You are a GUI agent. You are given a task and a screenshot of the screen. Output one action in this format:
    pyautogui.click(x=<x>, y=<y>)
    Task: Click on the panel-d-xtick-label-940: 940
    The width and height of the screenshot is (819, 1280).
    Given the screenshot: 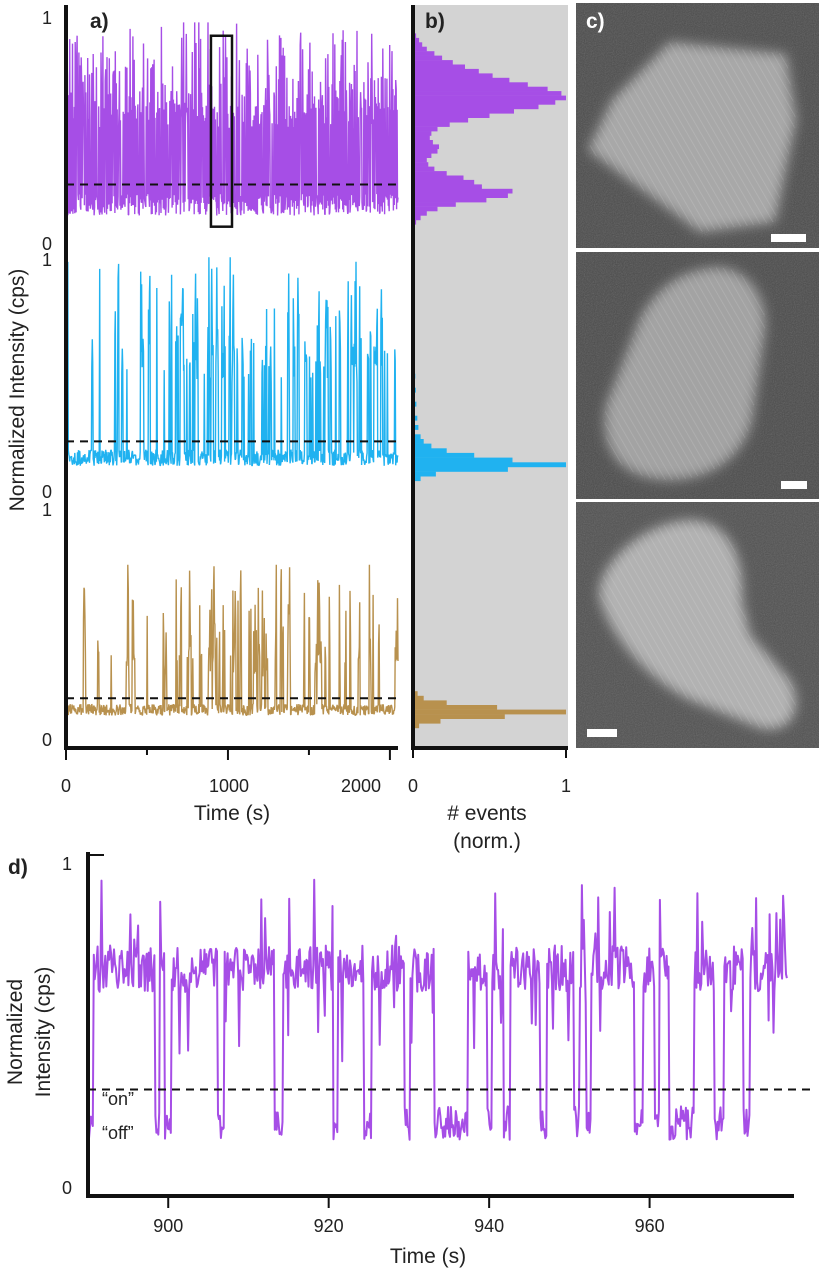 What is the action you would take?
    pyautogui.click(x=489, y=1226)
    